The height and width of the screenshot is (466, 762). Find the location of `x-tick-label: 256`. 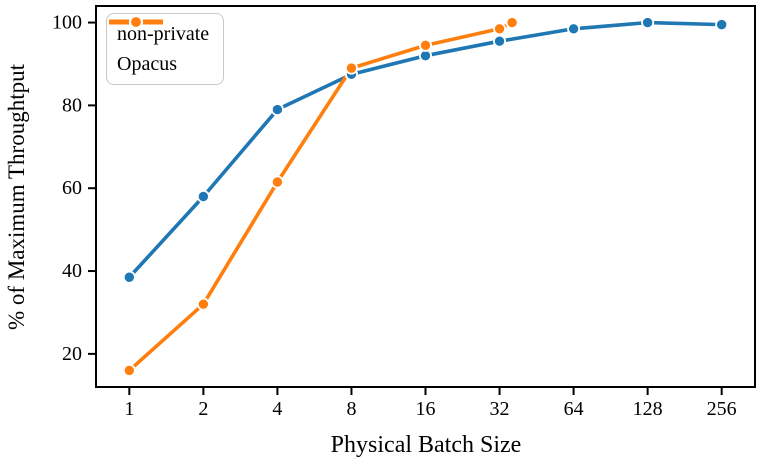

x-tick-label: 256 is located at coordinates (722, 409).